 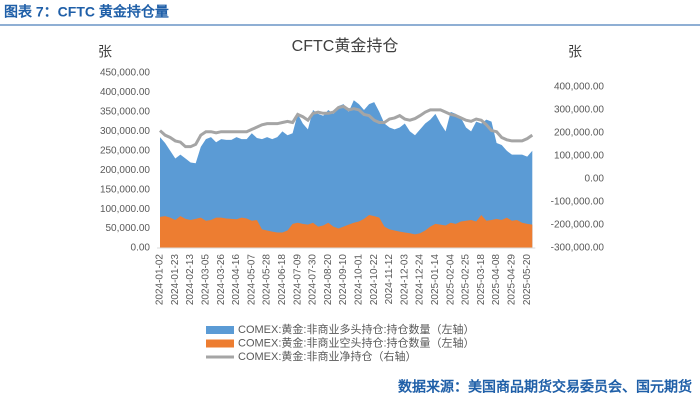 What do you see at coordinates (595, 179) in the screenshot?
I see `y2-tick-label: 0.00` at bounding box center [595, 179].